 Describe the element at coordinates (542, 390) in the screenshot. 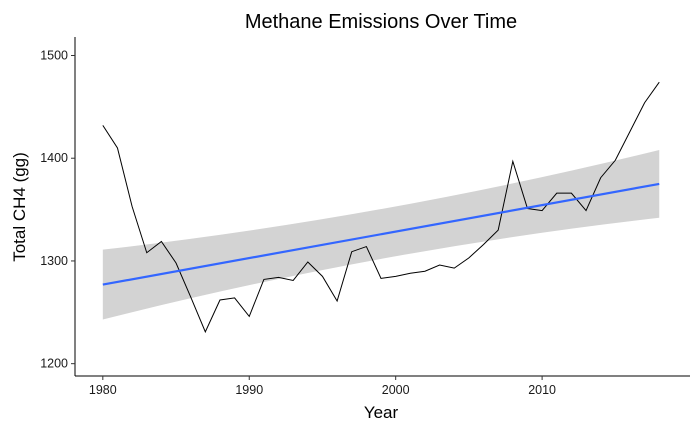

I see `x-tick-label: 2010` at that location.